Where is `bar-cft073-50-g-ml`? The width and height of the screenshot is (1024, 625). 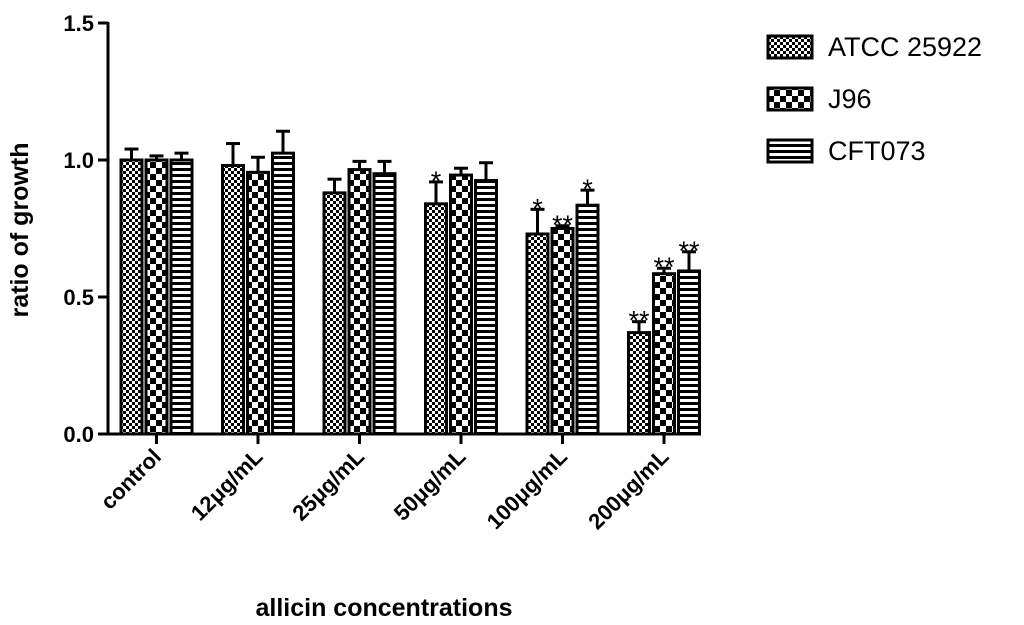 bar-cft073-50-g-ml is located at coordinates (486, 307).